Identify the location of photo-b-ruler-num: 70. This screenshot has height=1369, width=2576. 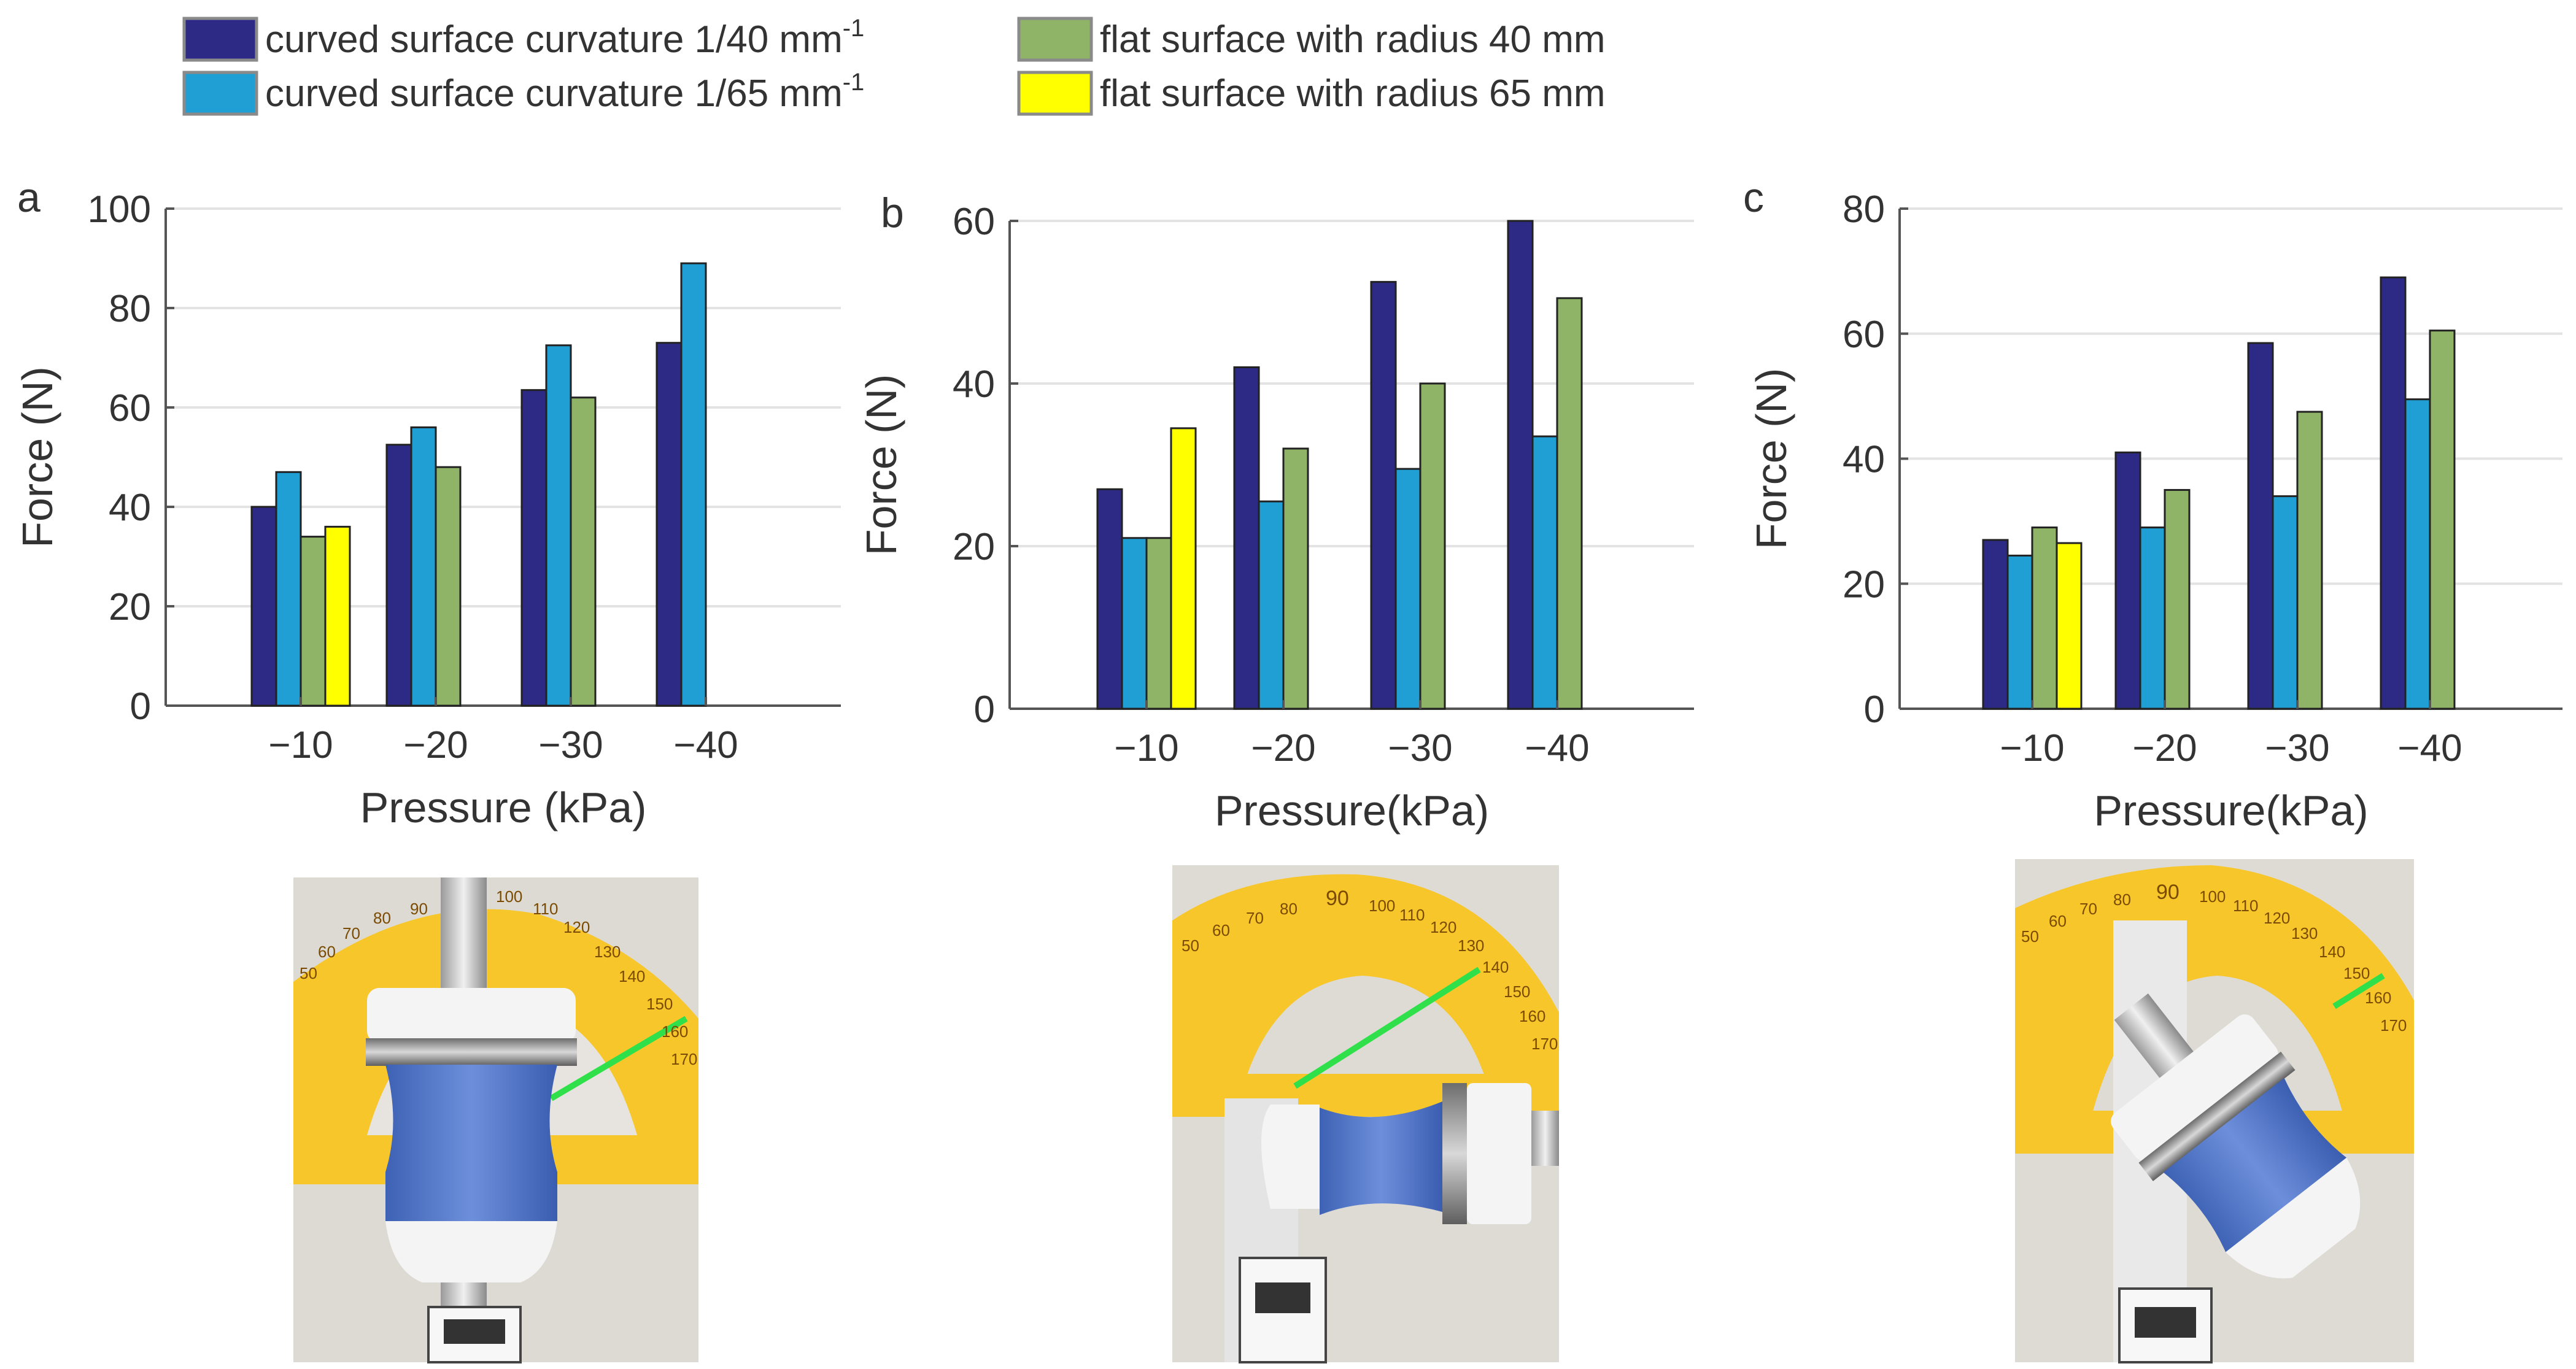
(1255, 918).